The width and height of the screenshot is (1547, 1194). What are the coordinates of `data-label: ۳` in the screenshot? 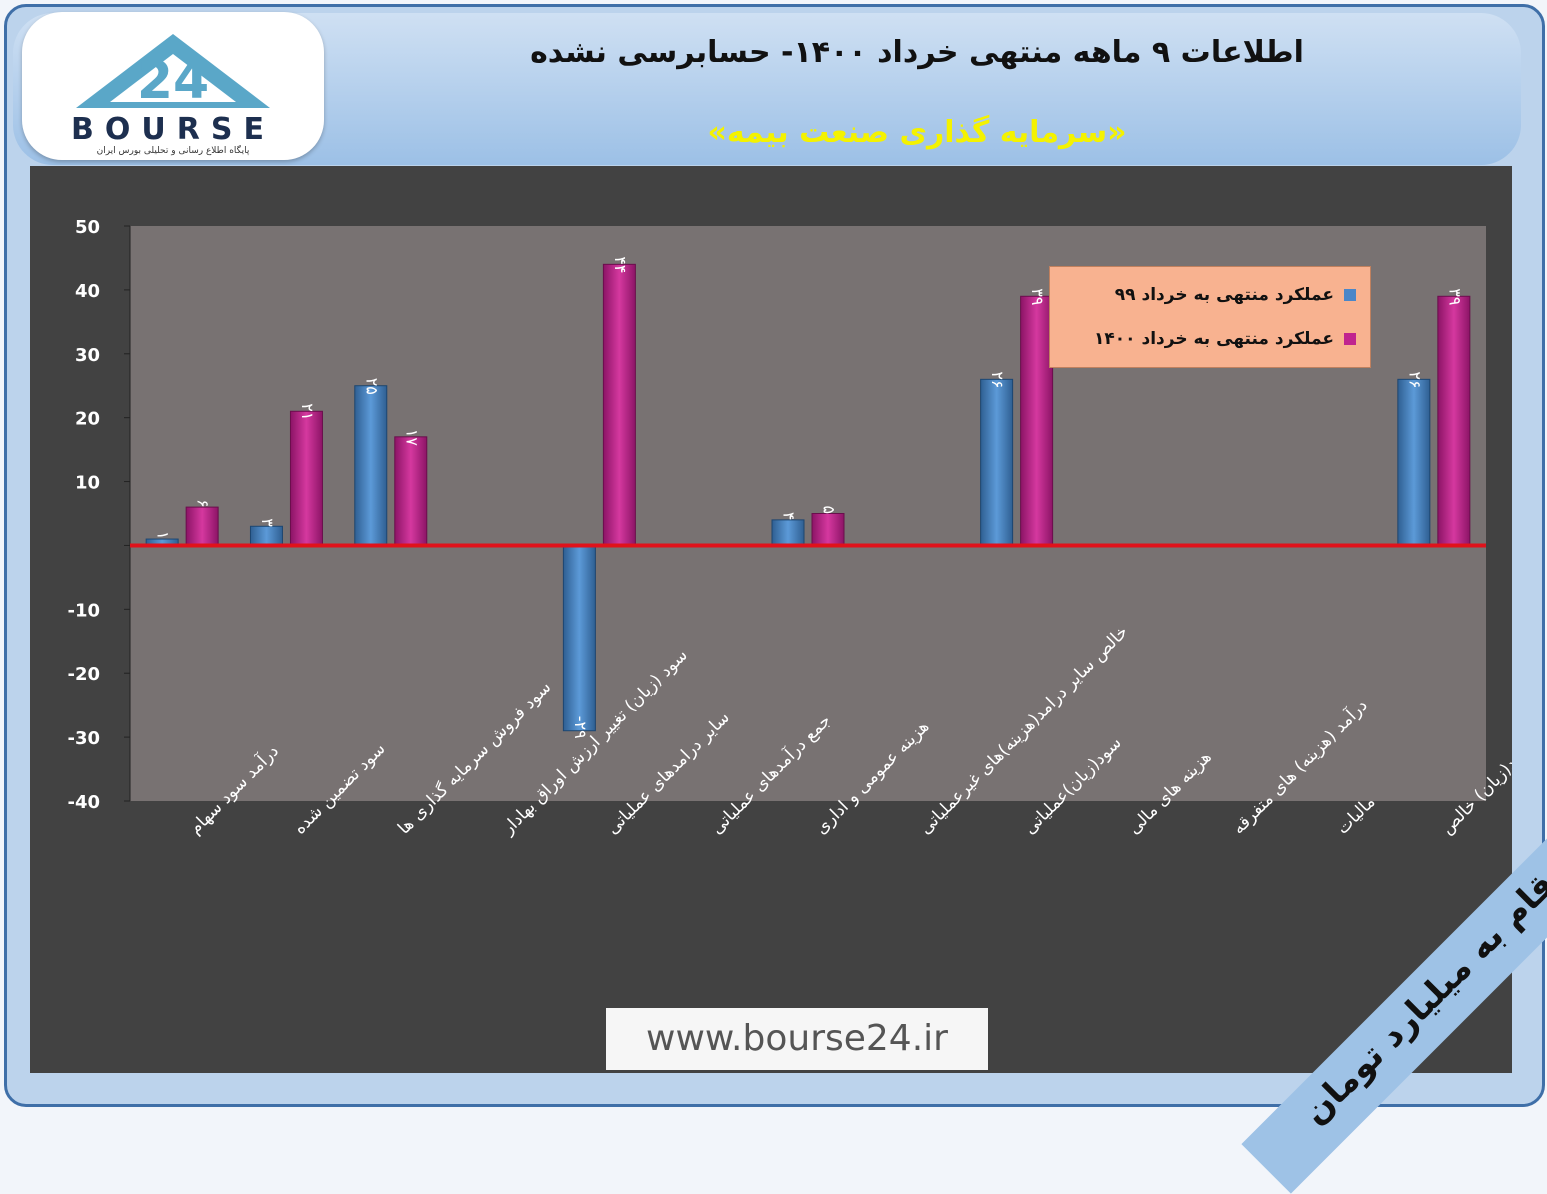 It's located at (267, 522).